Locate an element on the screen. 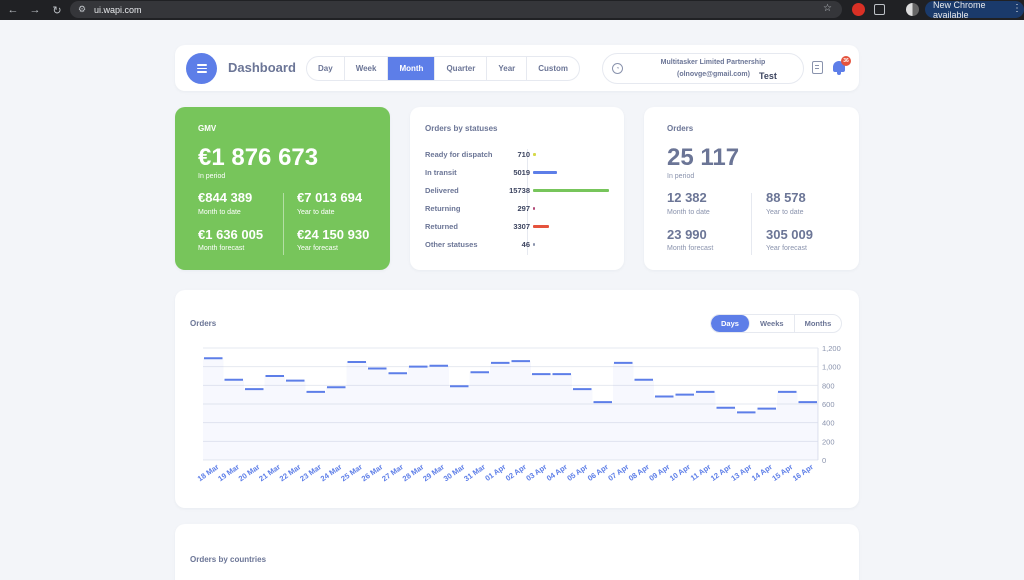 The width and height of the screenshot is (1024, 580). gmv-year-to-date-label: Year to date is located at coordinates (316, 212).